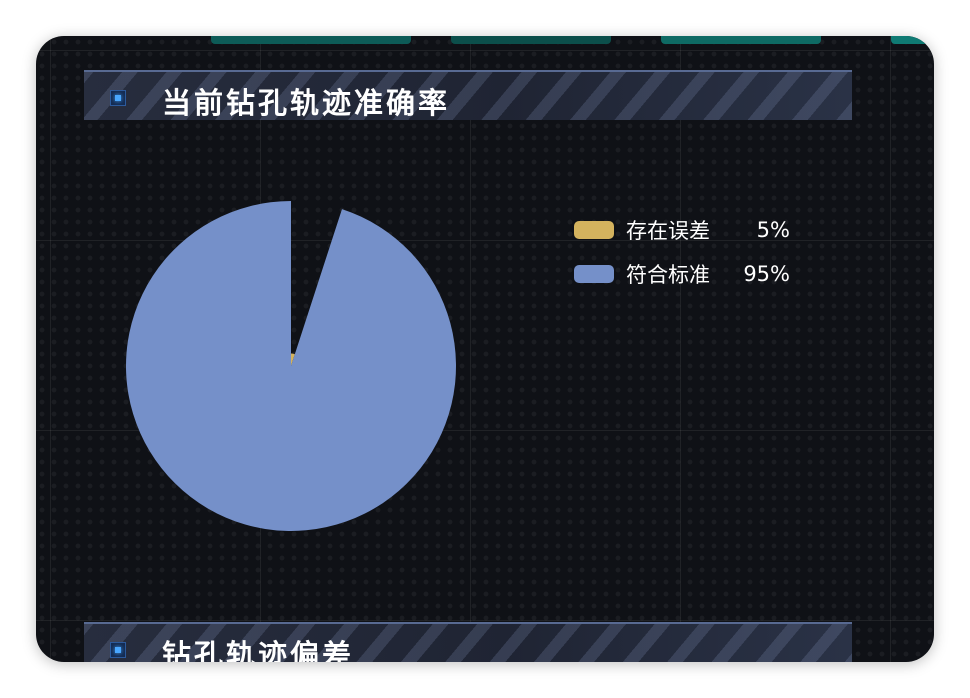 This screenshot has height=698, width=970. What do you see at coordinates (668, 275) in the screenshot?
I see `legend-label: 符合标准` at bounding box center [668, 275].